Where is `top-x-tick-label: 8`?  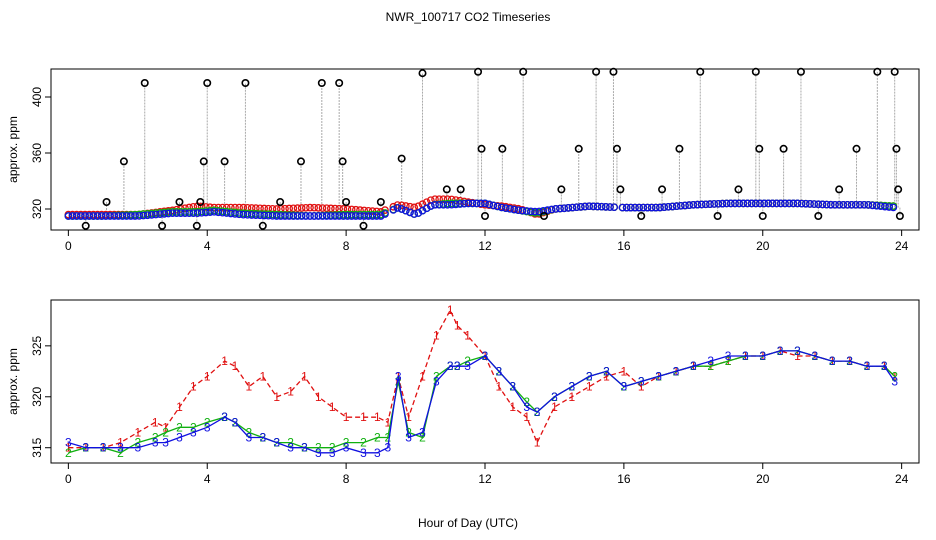 top-x-tick-label: 8 is located at coordinates (346, 246).